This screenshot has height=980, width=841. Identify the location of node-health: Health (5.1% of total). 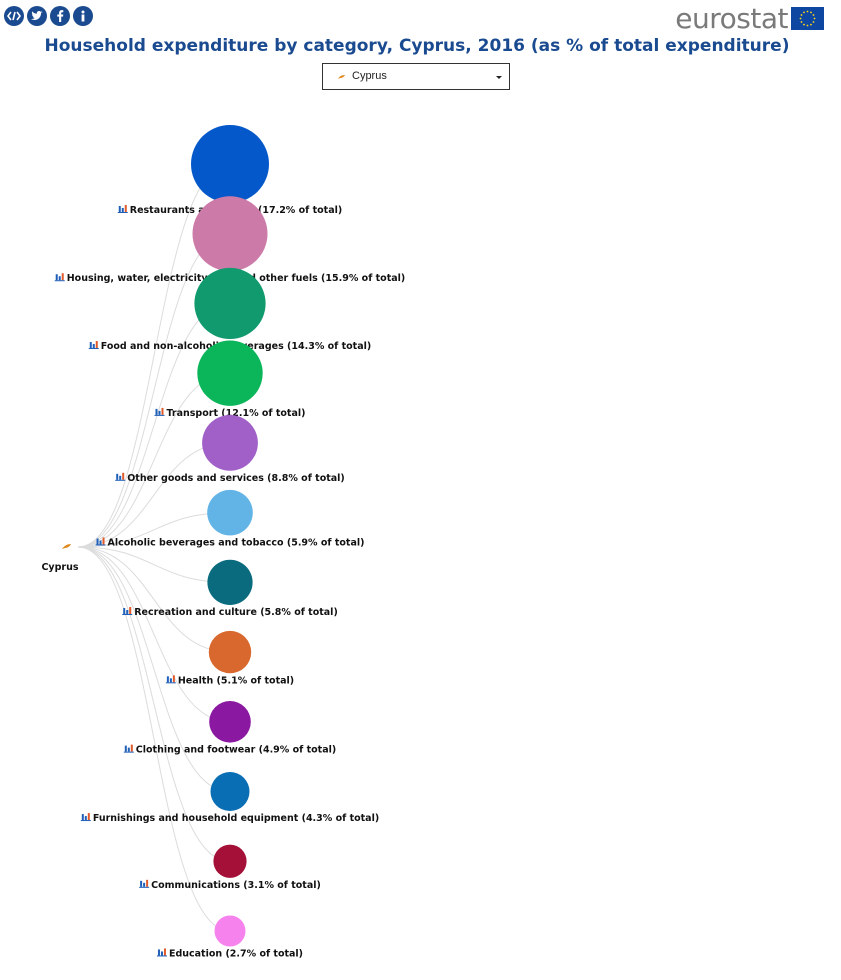
(229, 658).